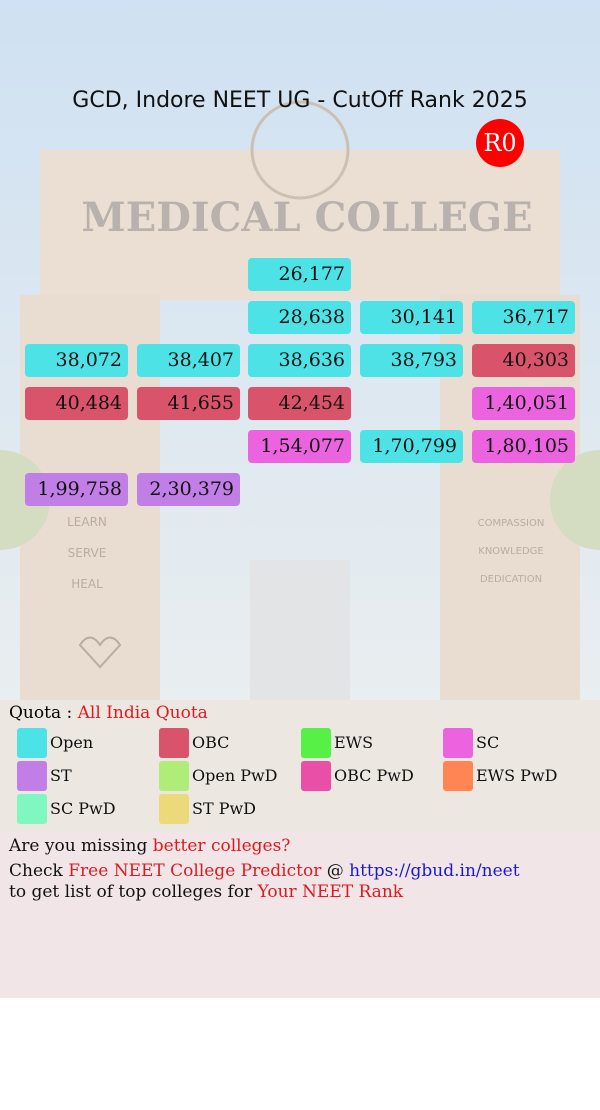 Image resolution: width=600 pixels, height=1110 pixels. Describe the element at coordinates (76, 360) in the screenshot. I see `rank-cell: 38,072` at that location.